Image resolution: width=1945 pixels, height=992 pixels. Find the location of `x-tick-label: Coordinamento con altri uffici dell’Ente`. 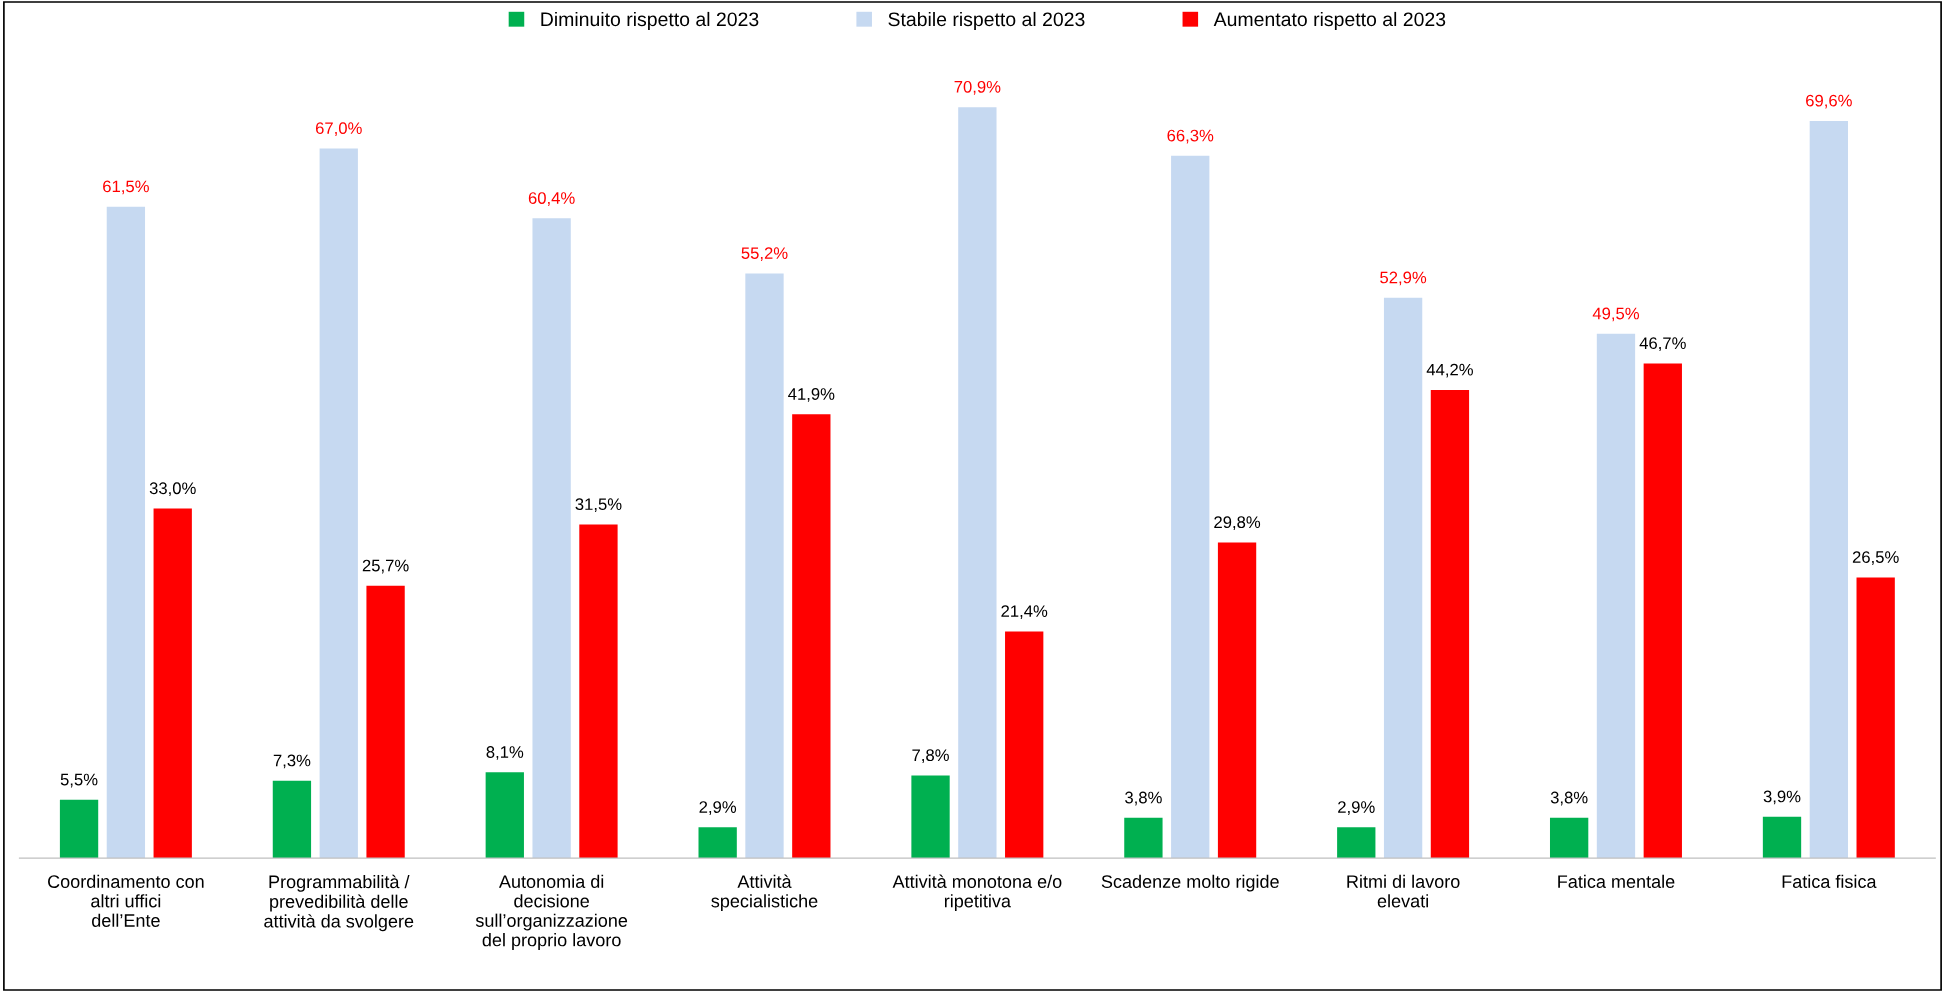

x-tick-label: Coordinamento con altri uffici dell’Ente is located at coordinates (126, 900).